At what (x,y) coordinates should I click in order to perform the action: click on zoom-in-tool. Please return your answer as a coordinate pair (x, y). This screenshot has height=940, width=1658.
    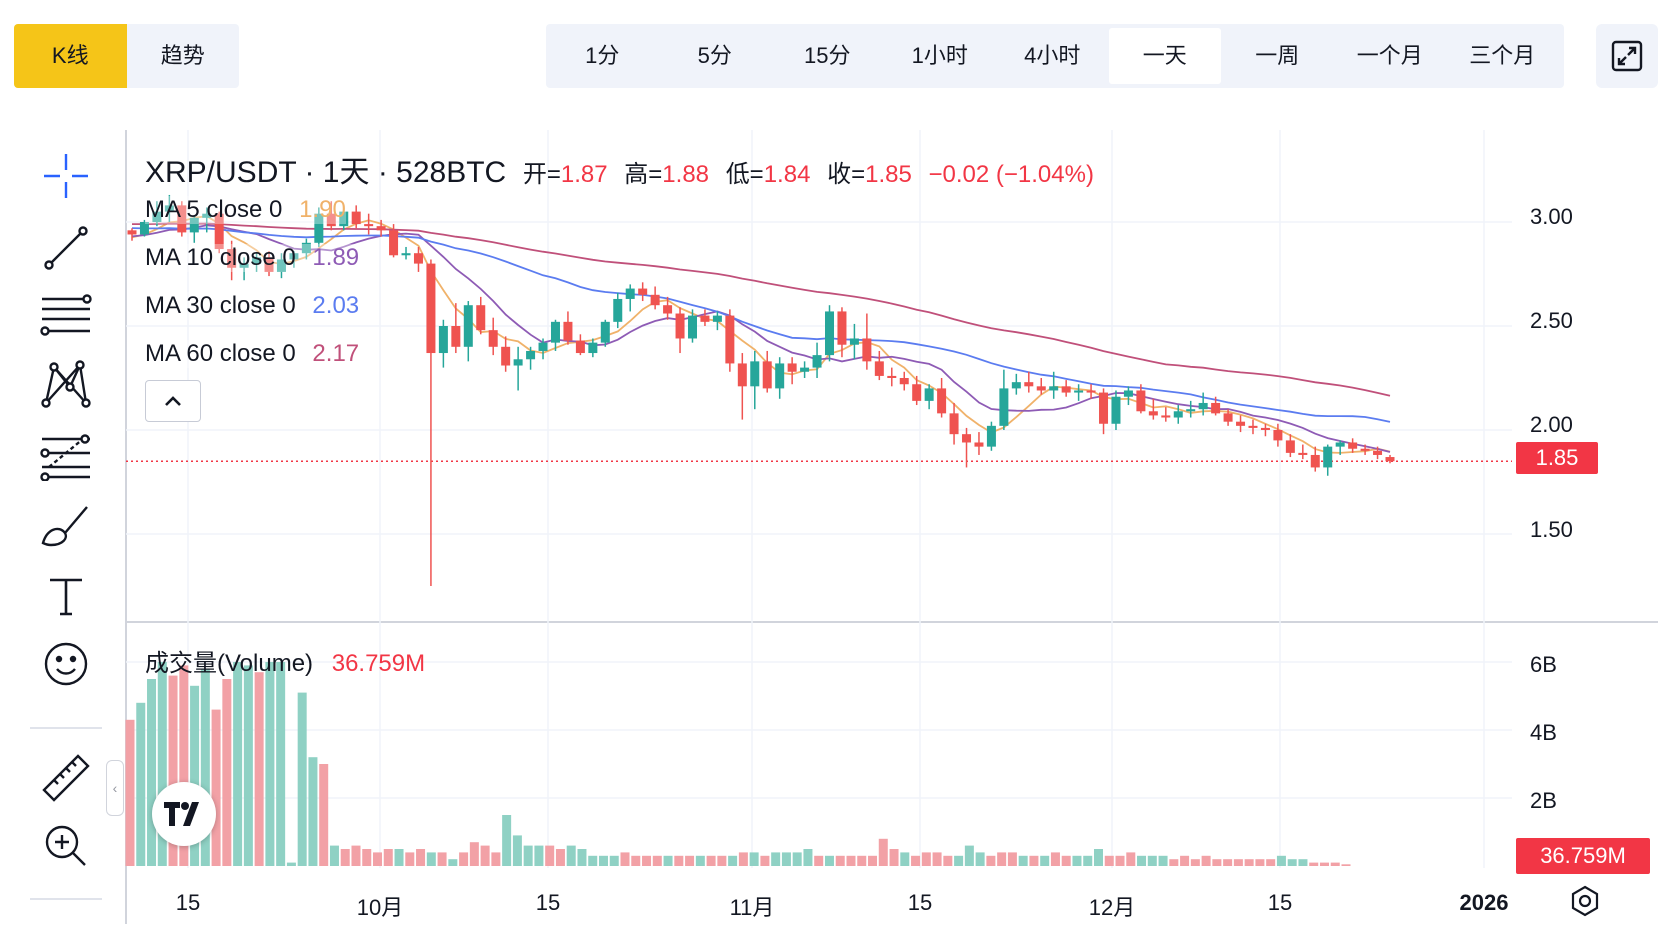
    Looking at the image, I should click on (66, 846).